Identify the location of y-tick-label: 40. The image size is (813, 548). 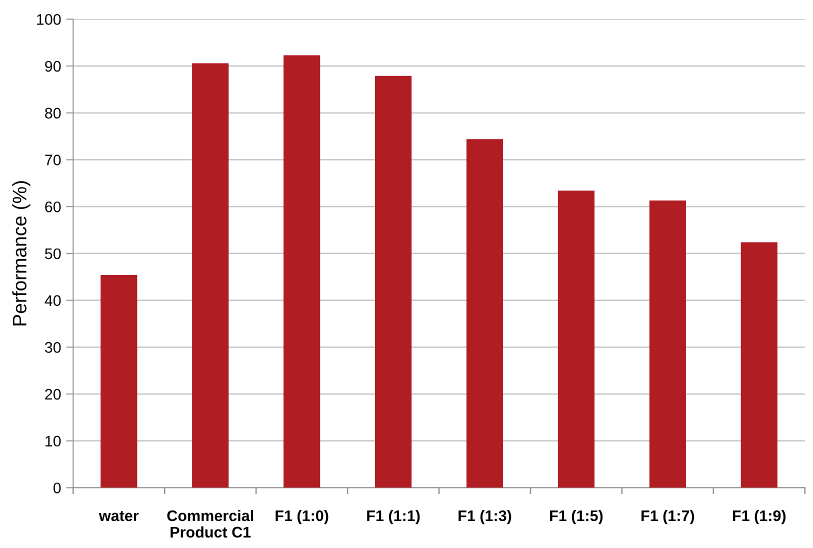
(52, 300).